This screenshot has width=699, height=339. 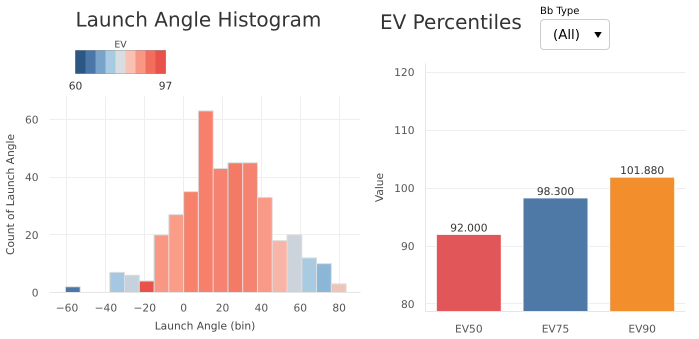 What do you see at coordinates (10, 194) in the screenshot?
I see `y-axis-title: Count of Launch Angle` at bounding box center [10, 194].